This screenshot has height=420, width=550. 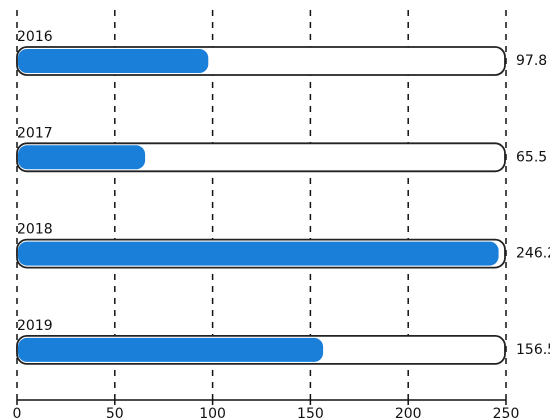 I want to click on value-label: 97.8, so click(x=531, y=61).